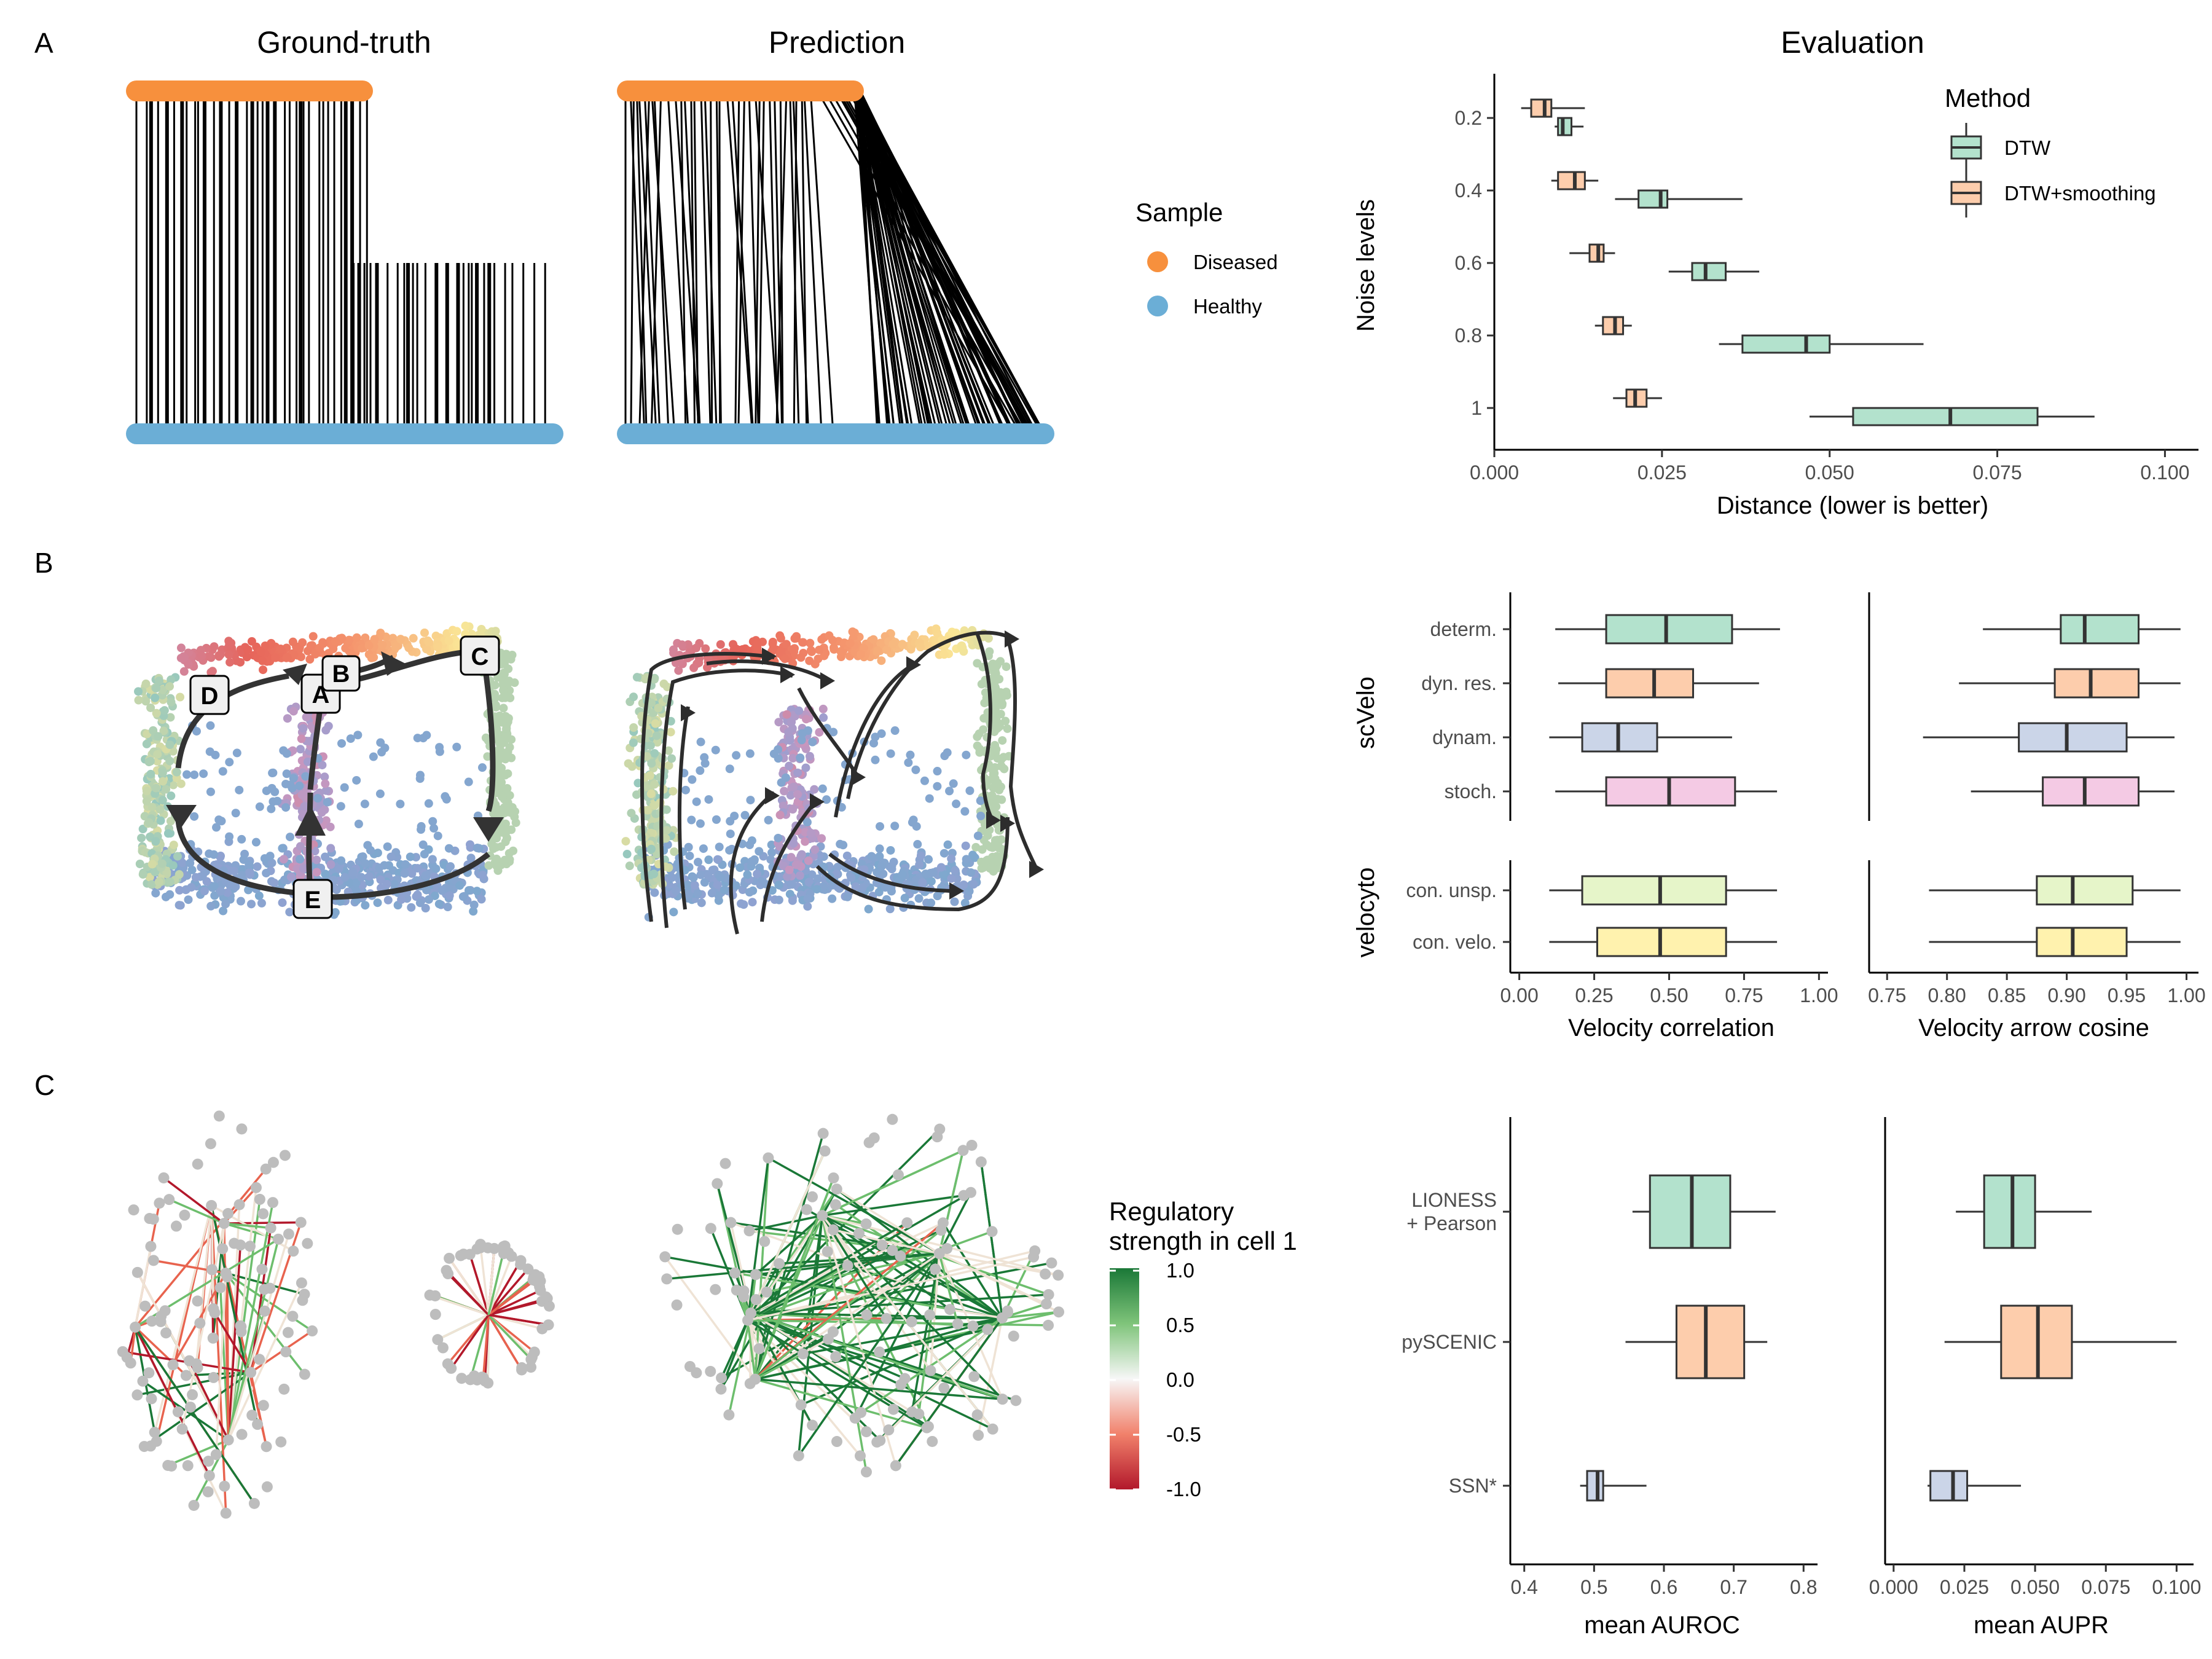 Image resolution: width=2212 pixels, height=1659 pixels. What do you see at coordinates (1455, 942) in the screenshot?
I see `velocity-correlation-y-tick-label: con. velo.` at bounding box center [1455, 942].